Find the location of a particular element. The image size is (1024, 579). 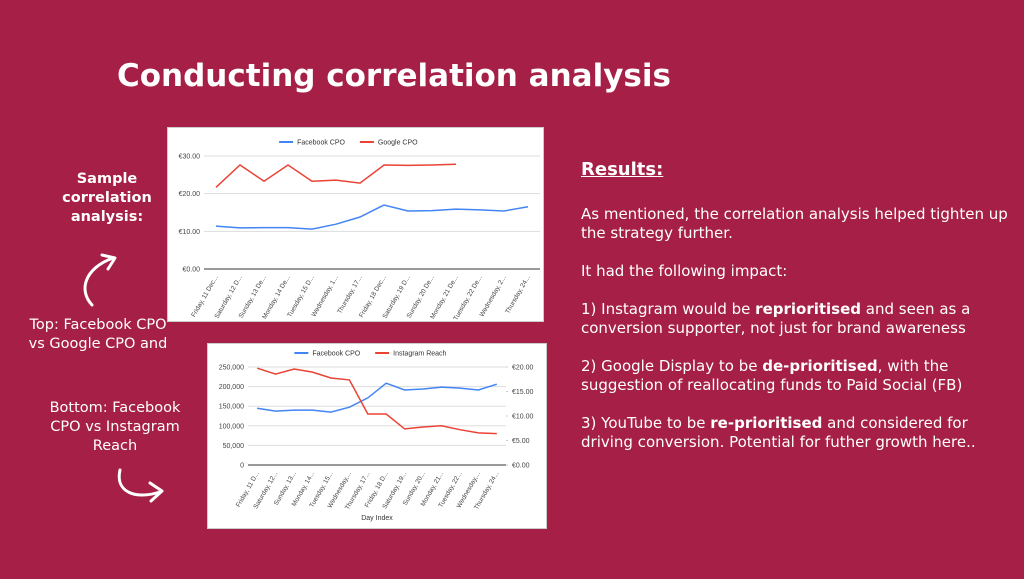

results-heading: Results: is located at coordinates (622, 169).